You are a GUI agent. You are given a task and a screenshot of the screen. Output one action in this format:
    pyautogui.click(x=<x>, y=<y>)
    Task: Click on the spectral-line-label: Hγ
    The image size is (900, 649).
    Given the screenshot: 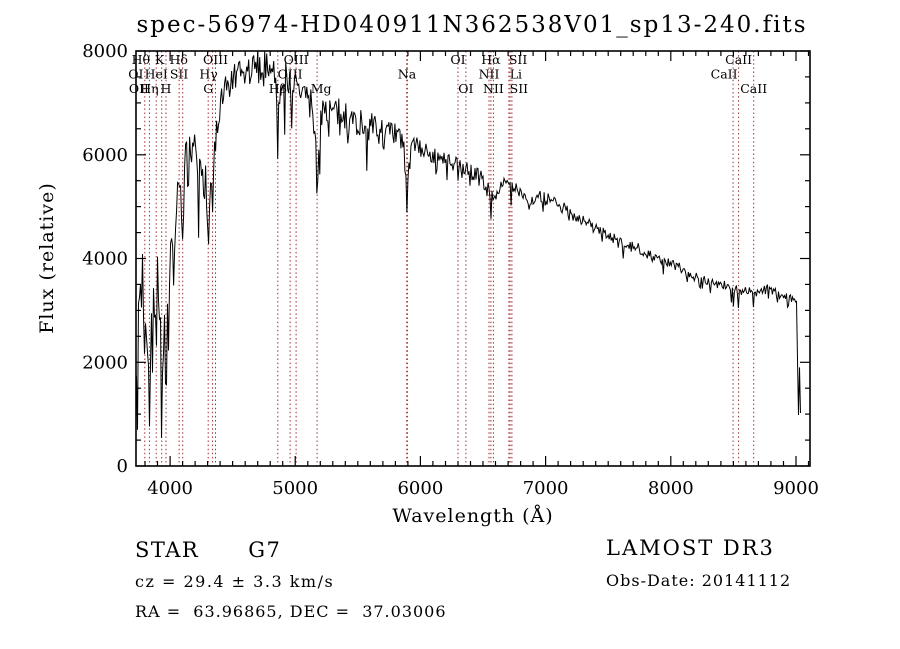 What is the action you would take?
    pyautogui.click(x=208, y=74)
    